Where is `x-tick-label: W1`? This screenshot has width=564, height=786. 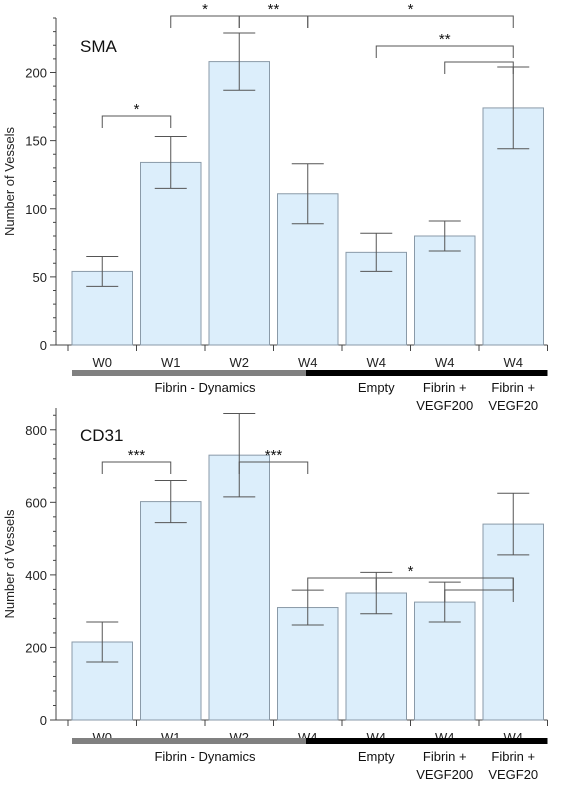
x-tick-label: W1 is located at coordinates (171, 362).